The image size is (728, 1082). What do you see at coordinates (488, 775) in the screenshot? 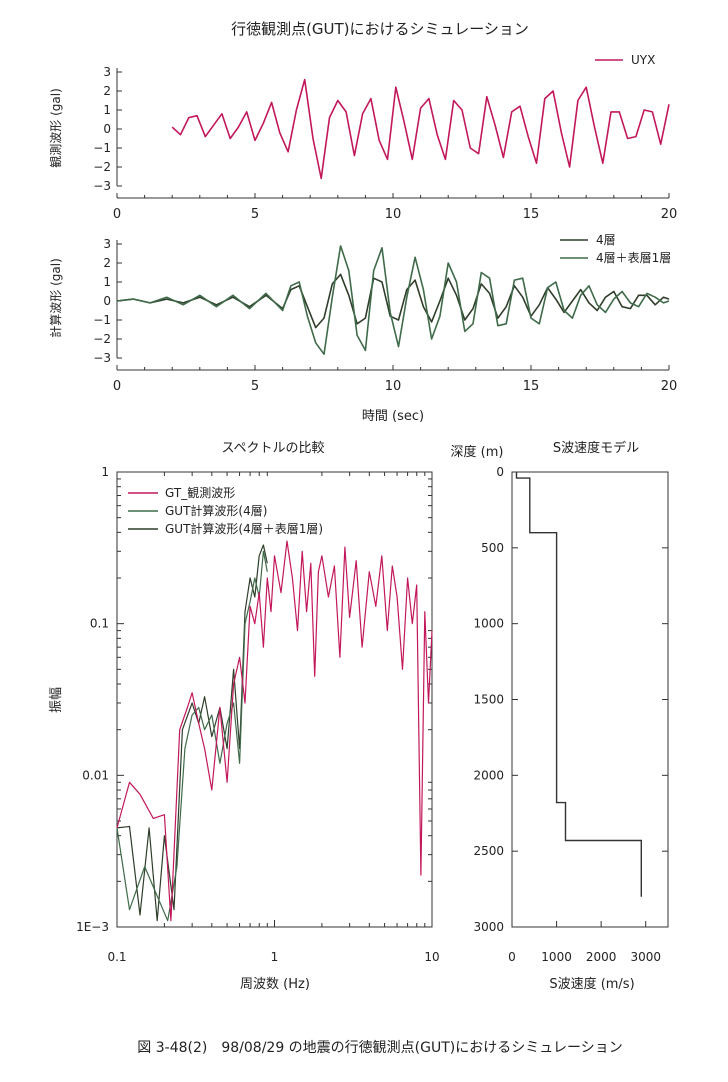
I see `y-tick-label: 2000` at bounding box center [488, 775].